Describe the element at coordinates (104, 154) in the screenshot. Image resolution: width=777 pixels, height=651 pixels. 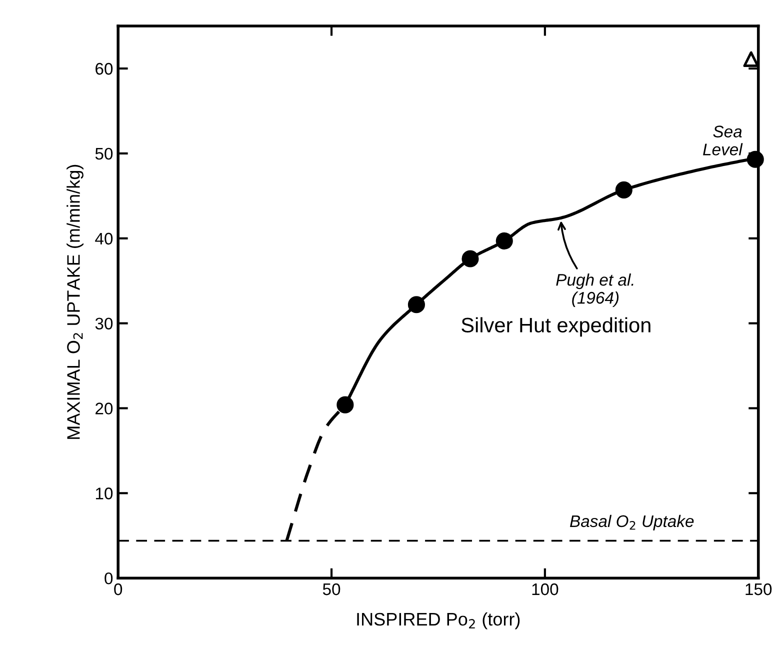
I see `y-tick-label: 50` at that location.